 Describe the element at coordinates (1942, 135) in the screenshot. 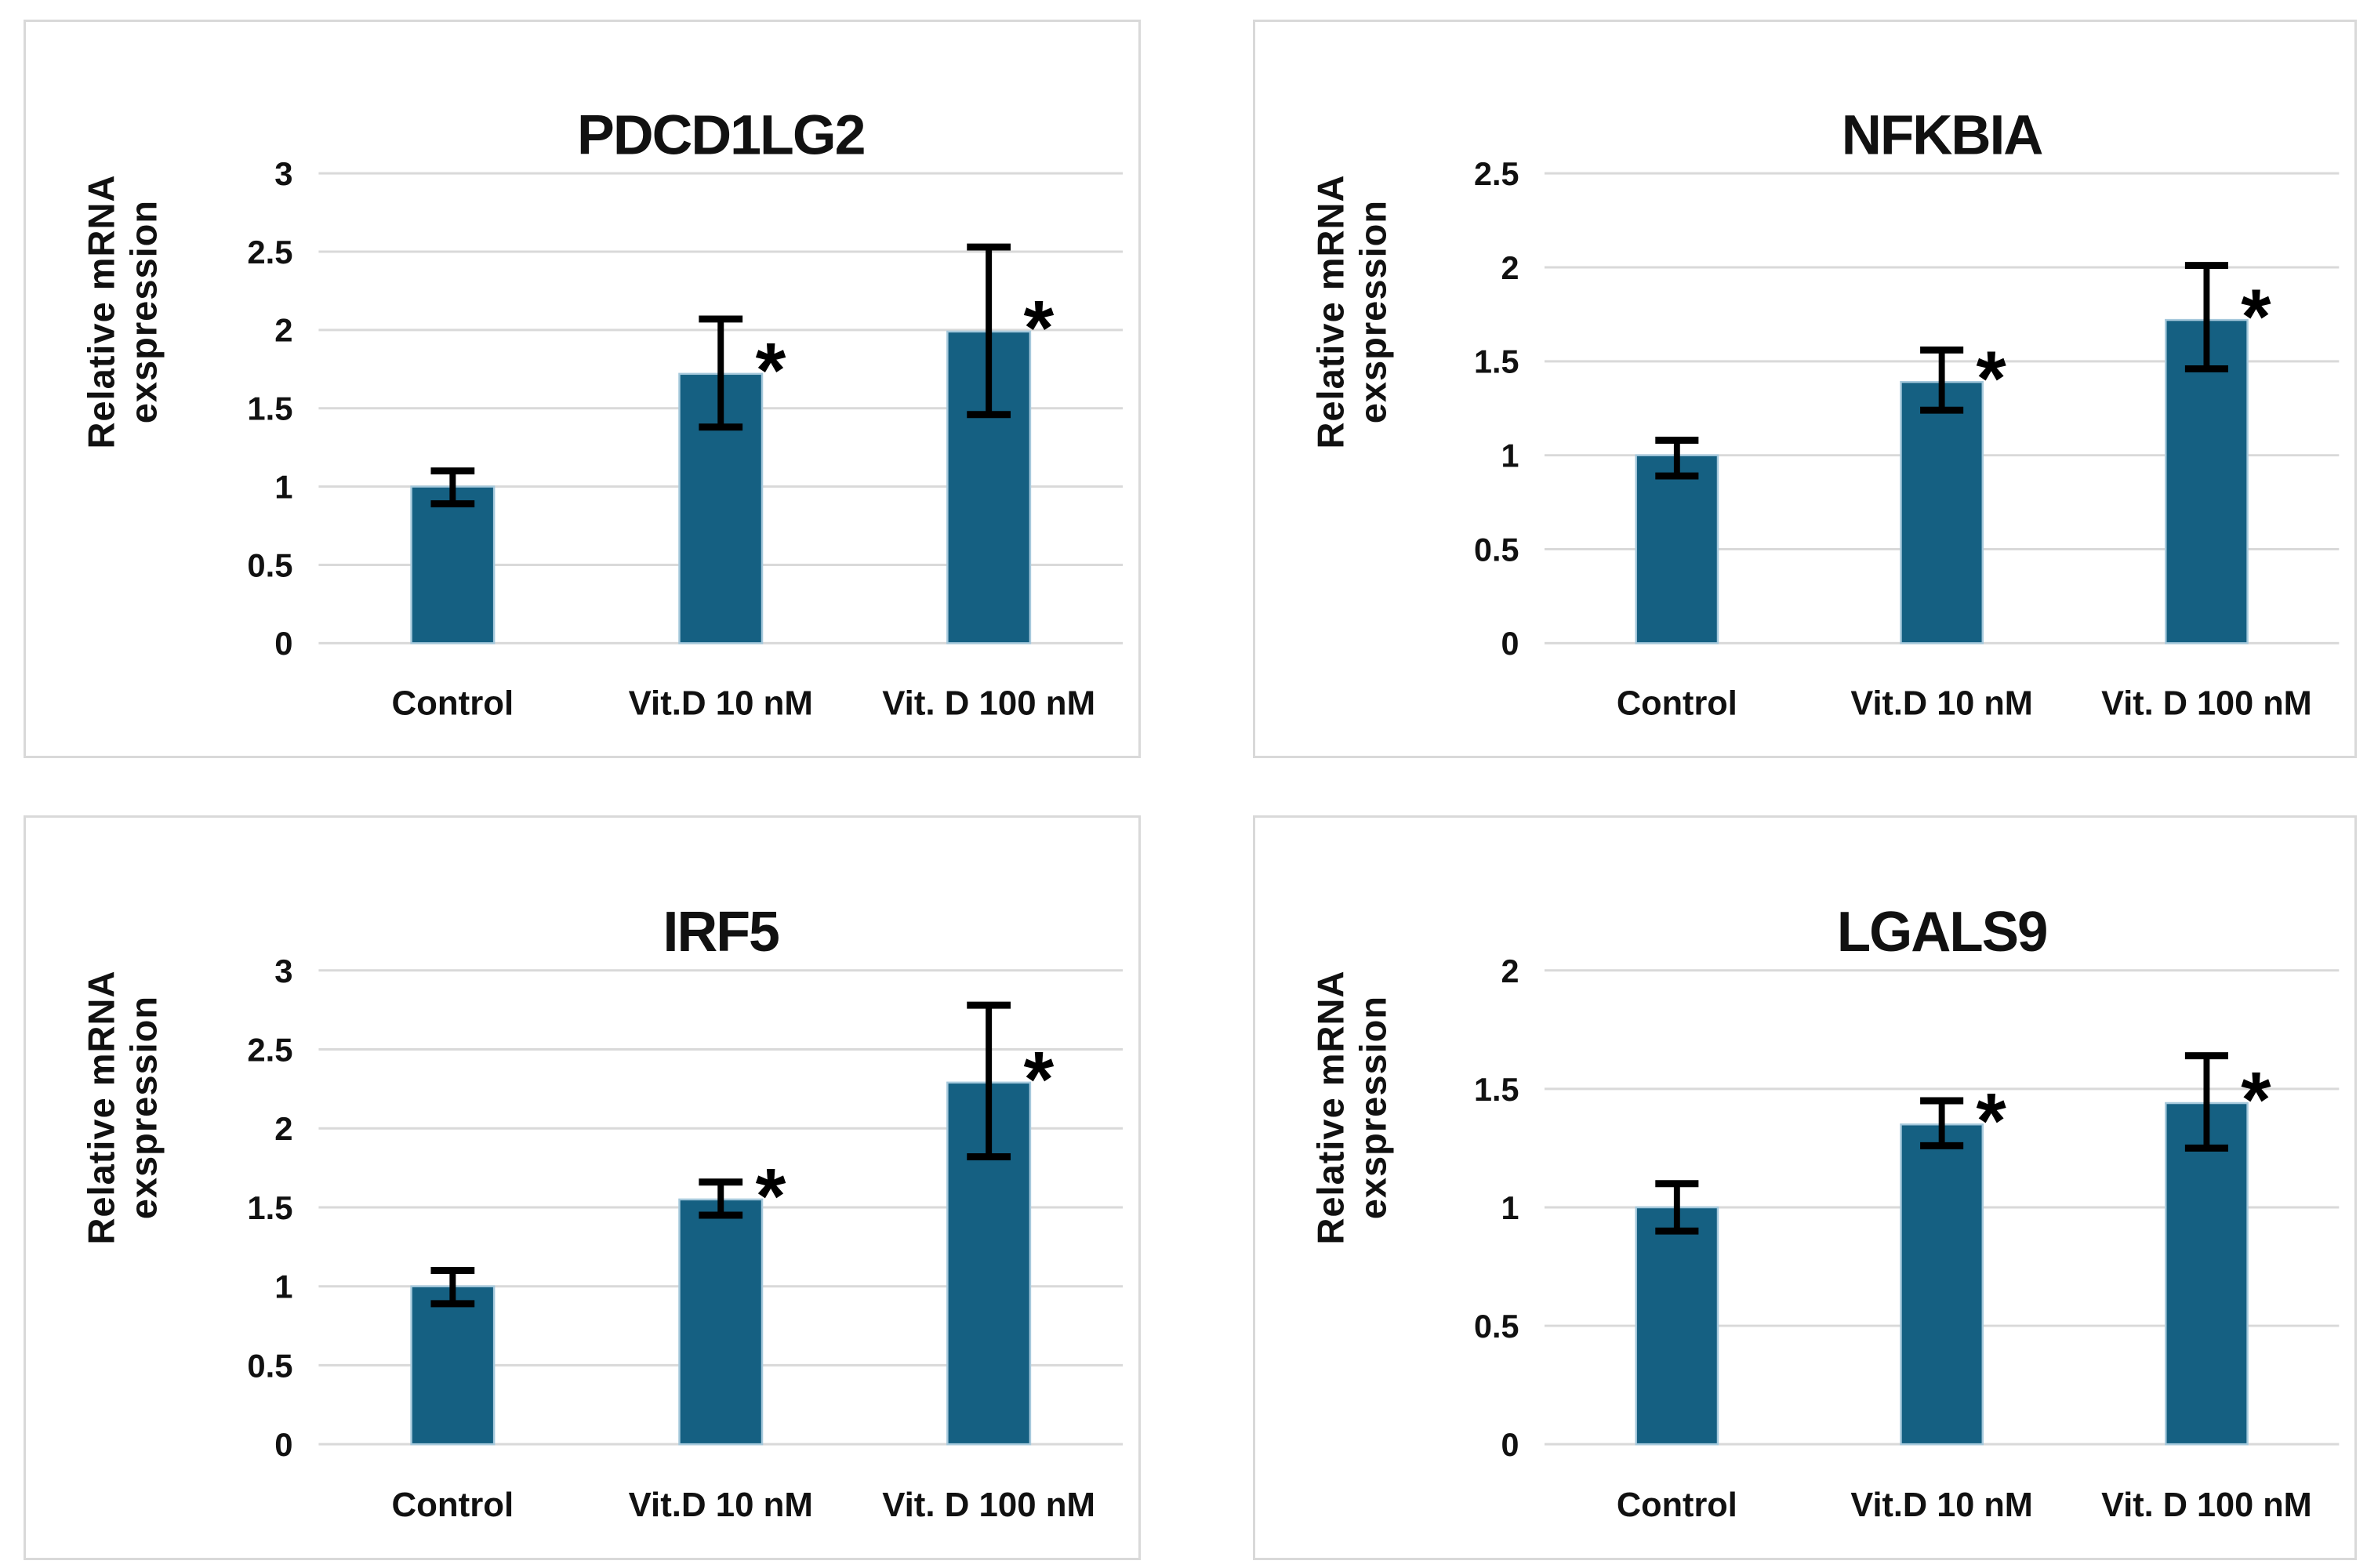

I see `chart-title: NFKBIA` at that location.